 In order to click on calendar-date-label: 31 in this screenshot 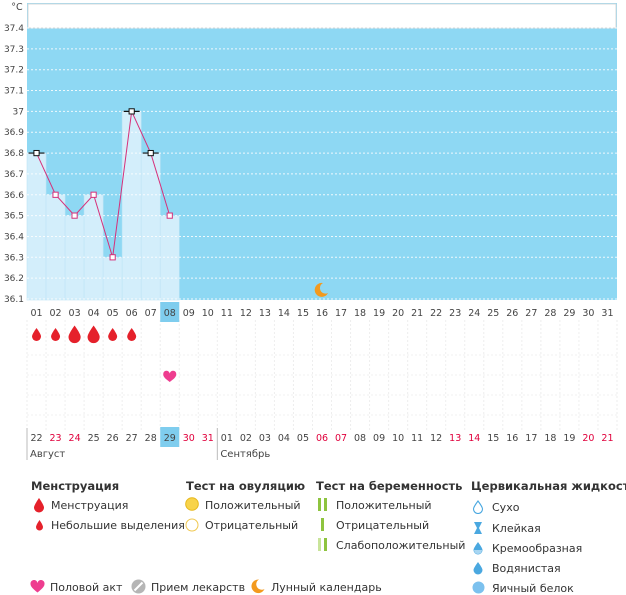, I will do `click(208, 438)`.